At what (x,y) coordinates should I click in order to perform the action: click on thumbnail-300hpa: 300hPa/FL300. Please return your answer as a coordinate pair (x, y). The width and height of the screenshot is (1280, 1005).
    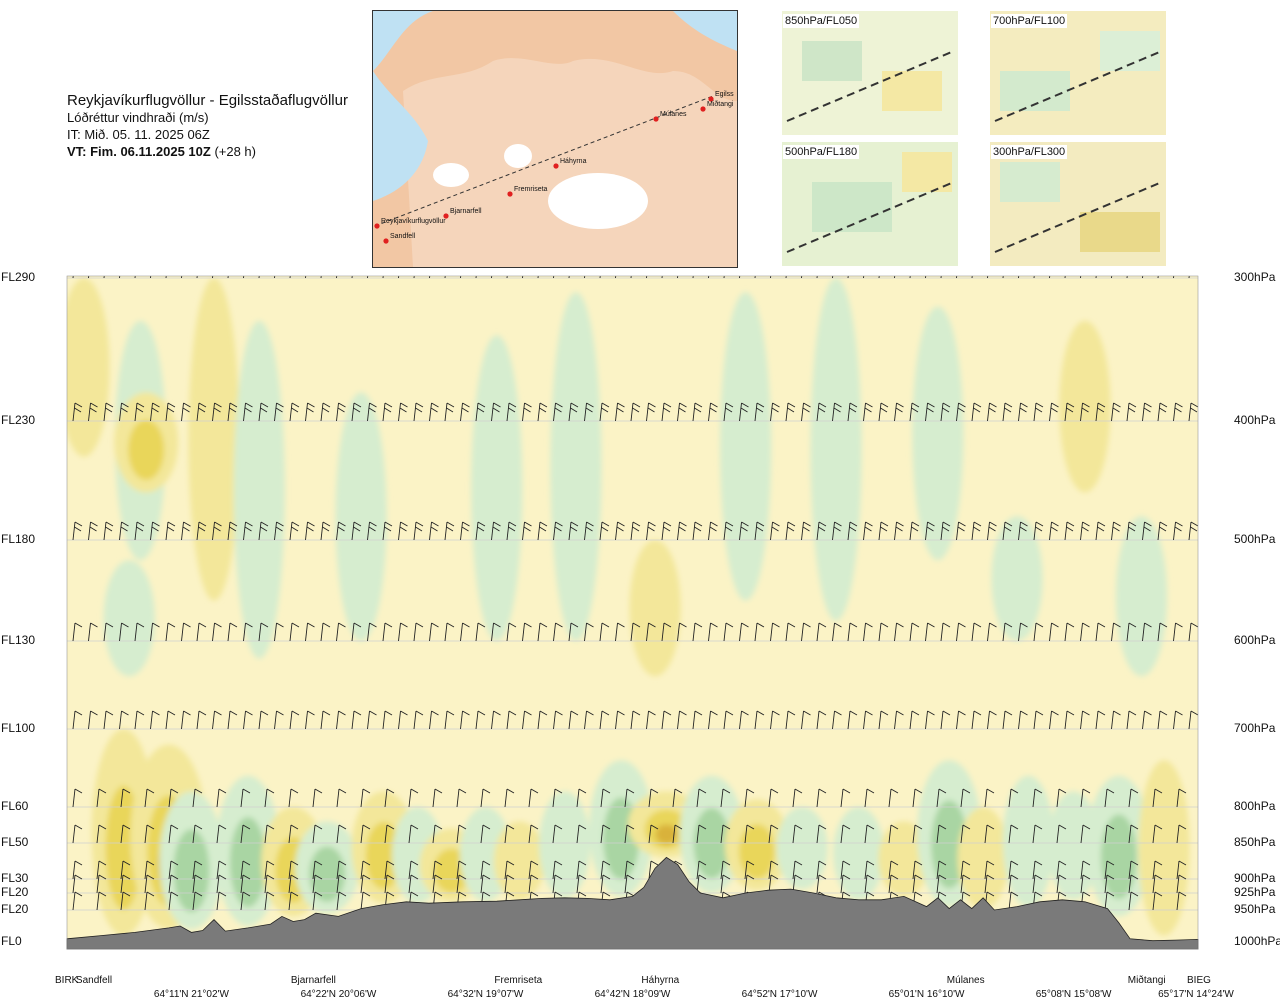
    Looking at the image, I should click on (1078, 204).